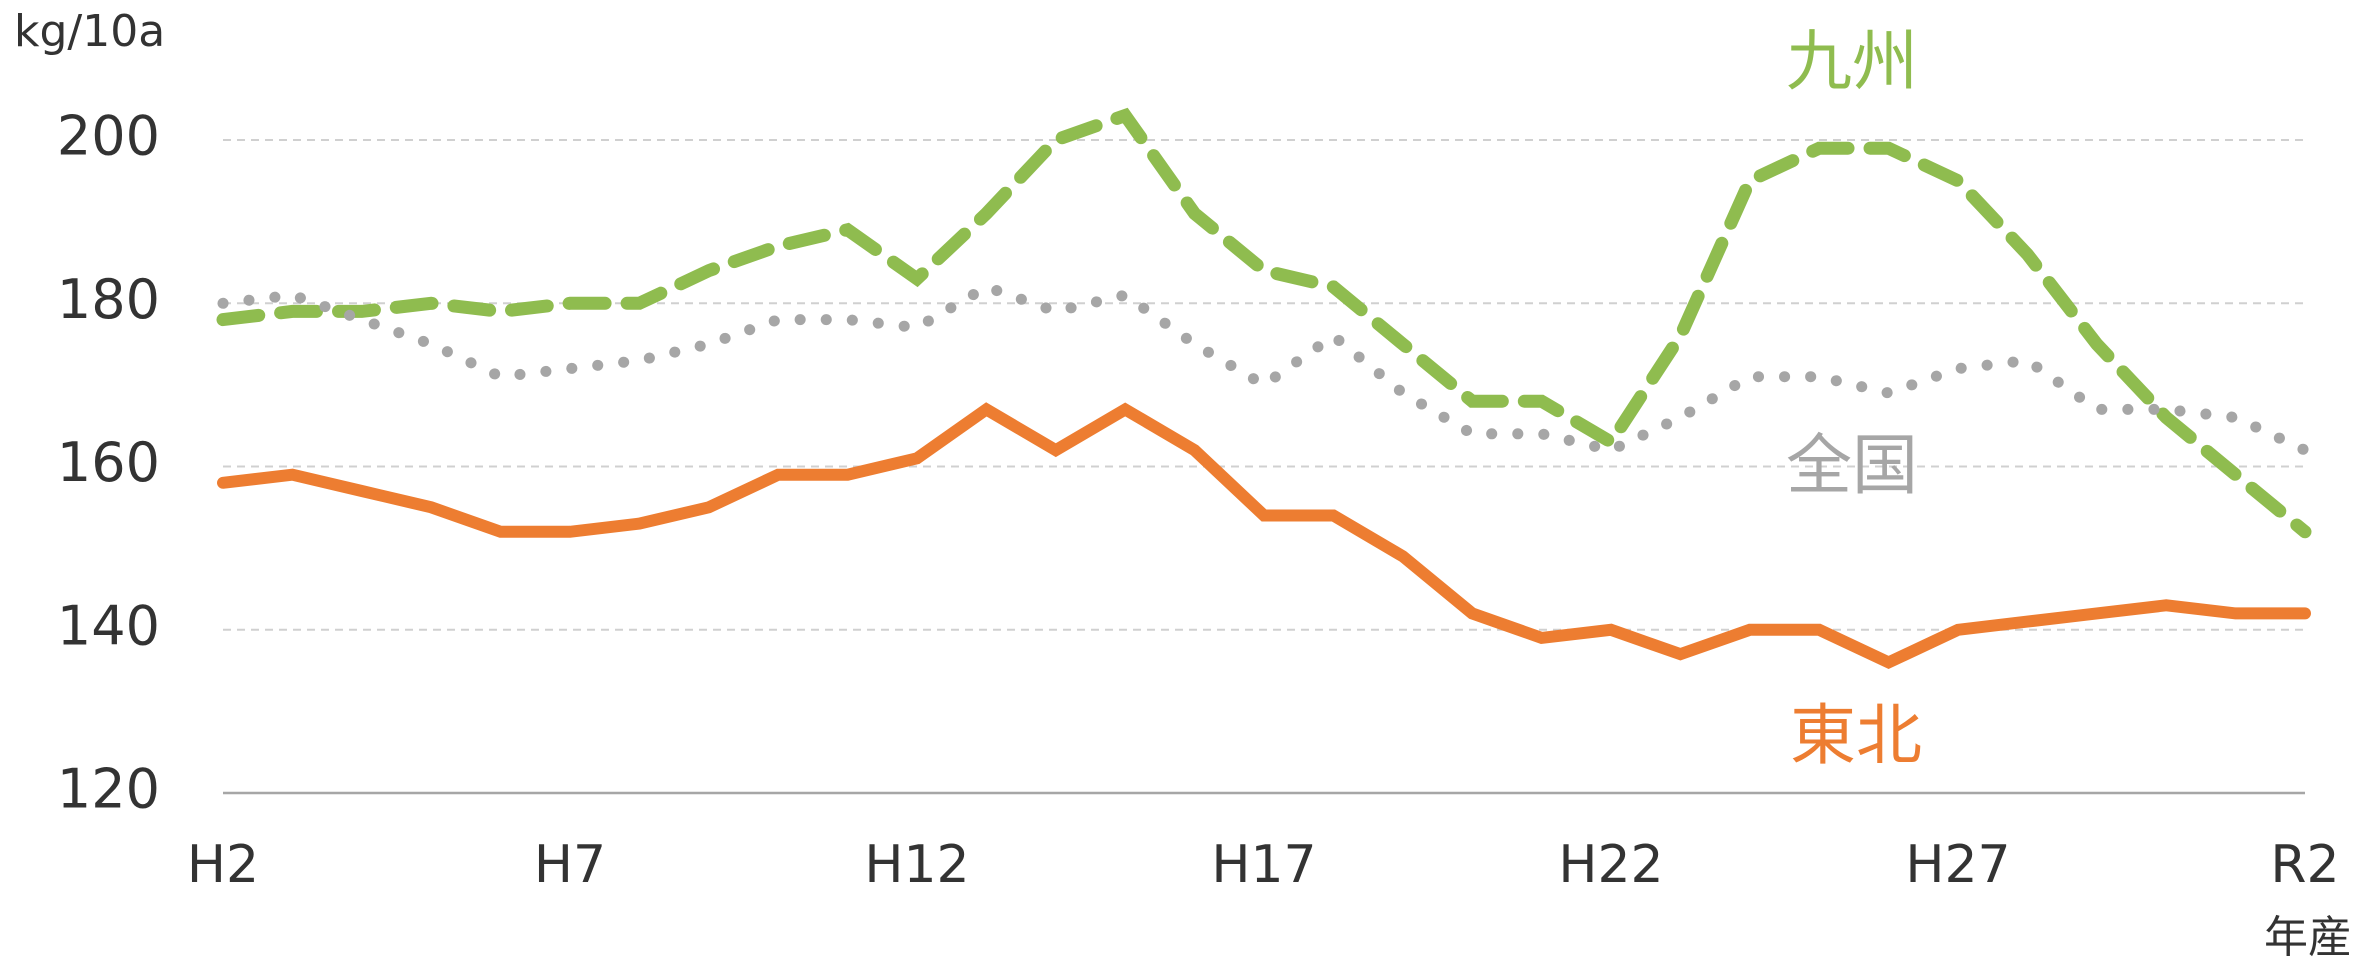 This screenshot has width=2359, height=964. I want to click on x-axis-label: 年産, so click(2308, 937).